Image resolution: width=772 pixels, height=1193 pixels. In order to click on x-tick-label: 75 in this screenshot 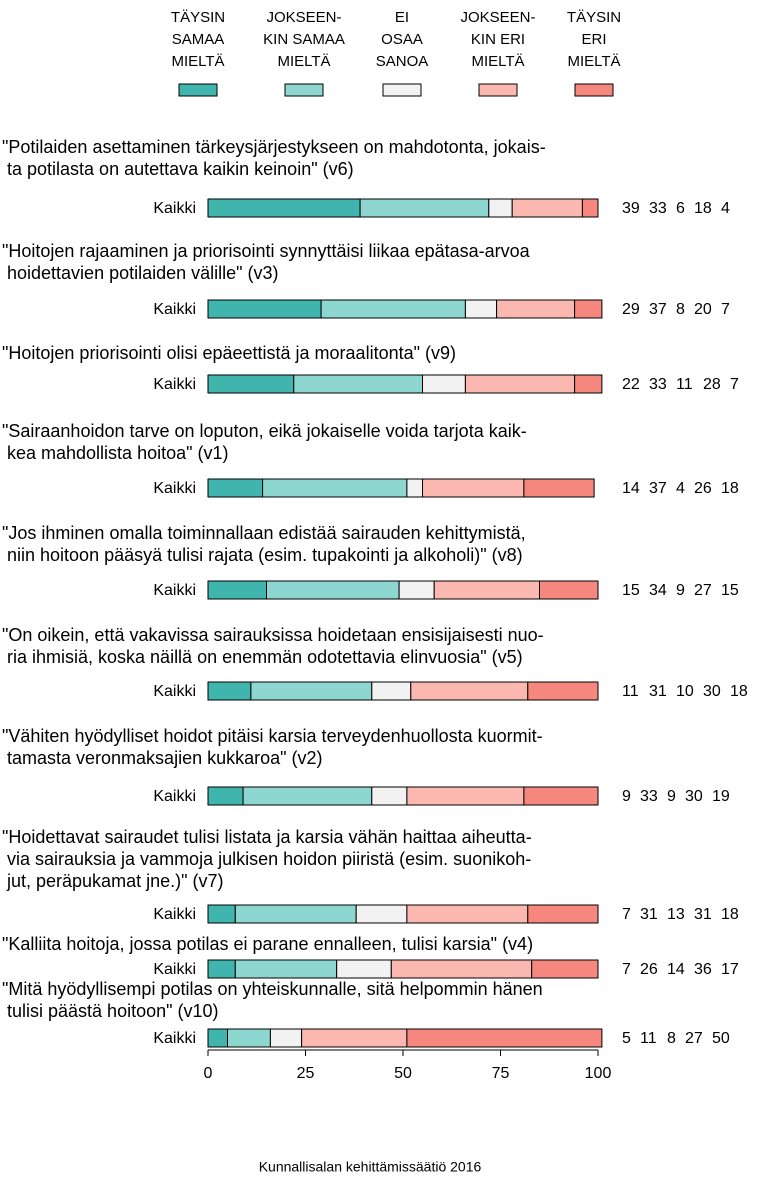, I will do `click(501, 1073)`.